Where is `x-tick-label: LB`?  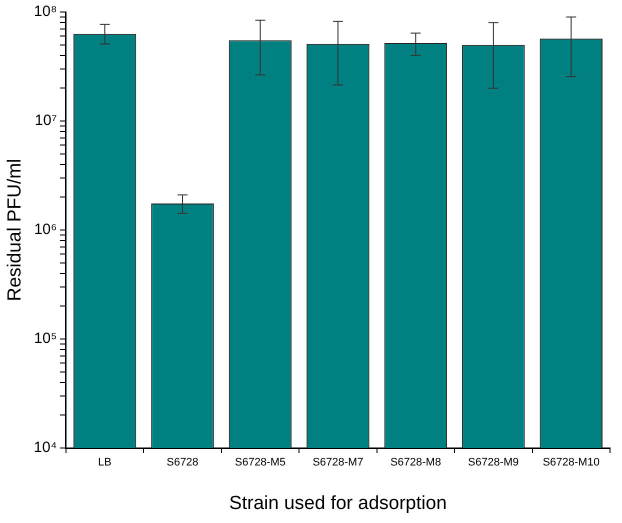 x-tick-label: LB is located at coordinates (105, 462).